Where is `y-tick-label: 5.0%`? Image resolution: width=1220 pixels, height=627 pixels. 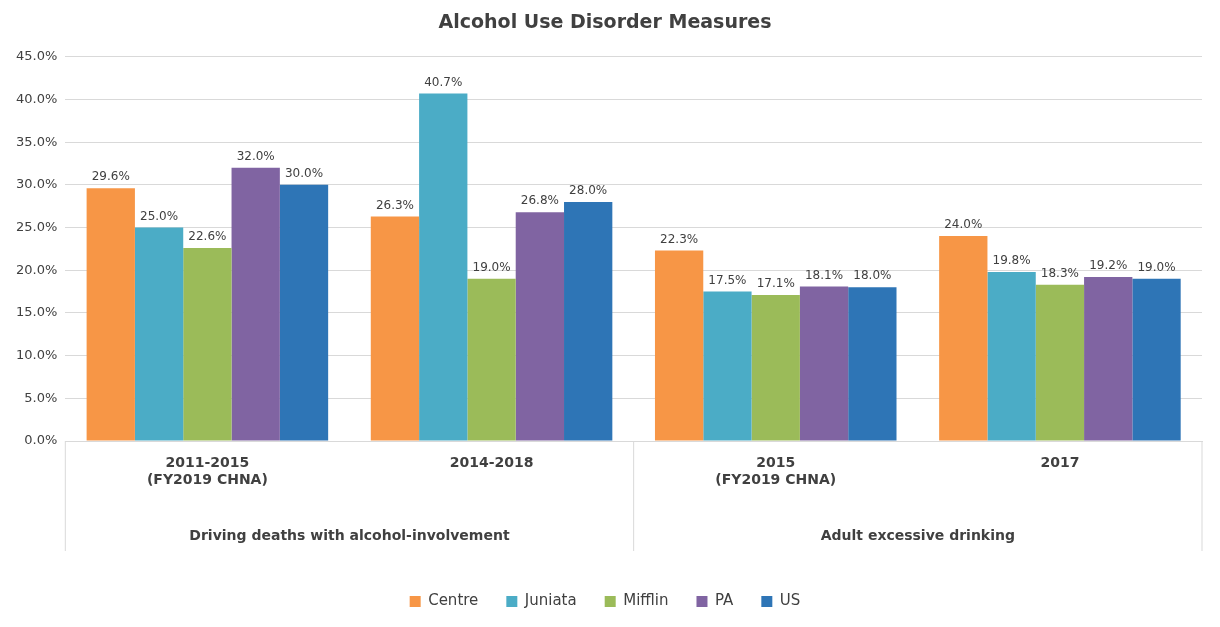 y-tick-label: 5.0% is located at coordinates (41, 397).